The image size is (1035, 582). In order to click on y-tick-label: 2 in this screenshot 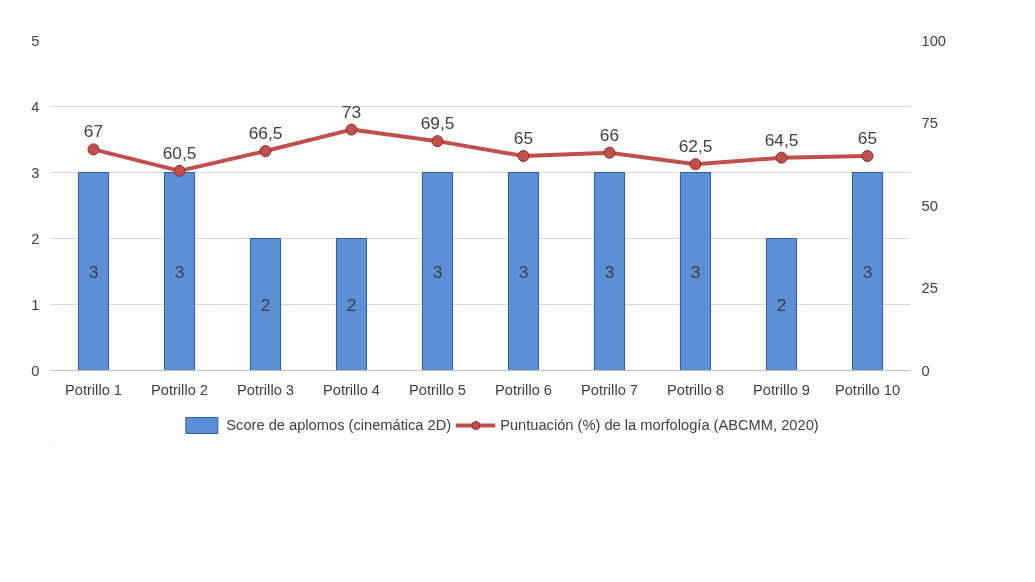, I will do `click(35, 238)`.